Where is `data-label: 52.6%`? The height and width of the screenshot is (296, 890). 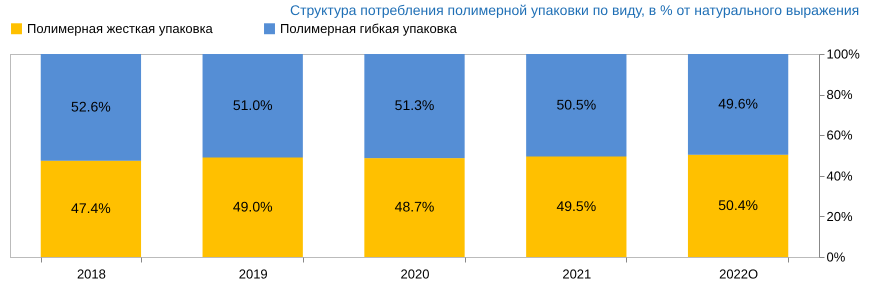
data-label: 52.6% is located at coordinates (91, 106).